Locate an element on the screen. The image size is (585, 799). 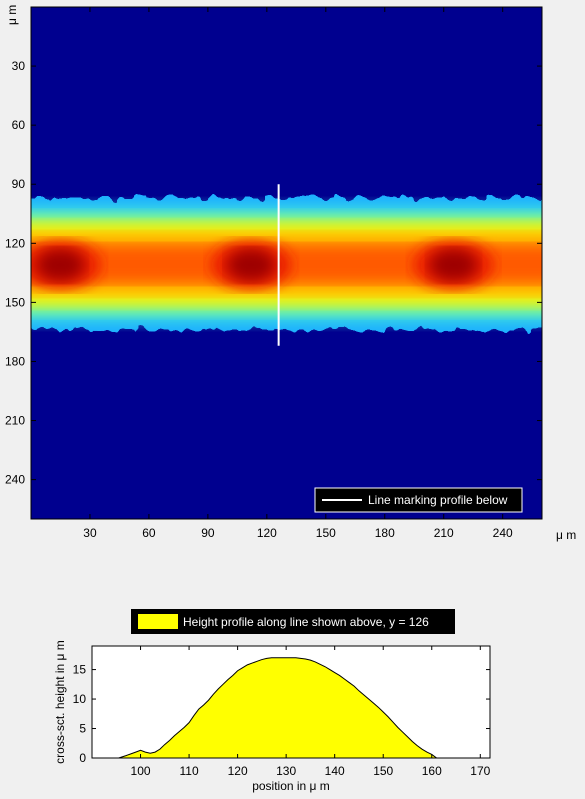
profile-x-tick-label: 100 is located at coordinates (141, 771).